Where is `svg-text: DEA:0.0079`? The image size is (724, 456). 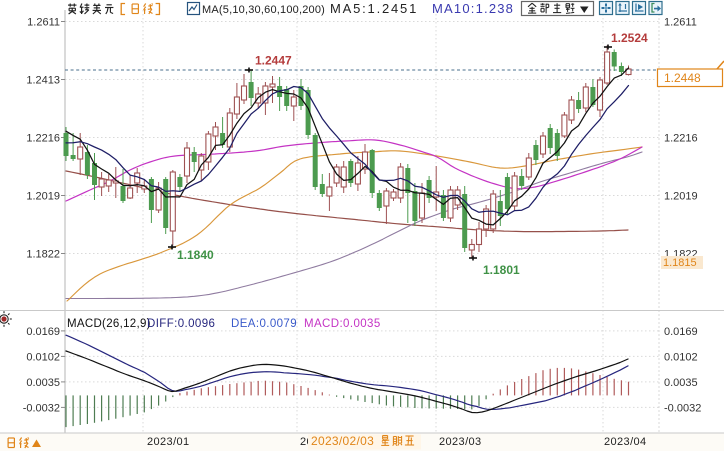
svg-text: DEA:0.0079 is located at coordinates (264, 324).